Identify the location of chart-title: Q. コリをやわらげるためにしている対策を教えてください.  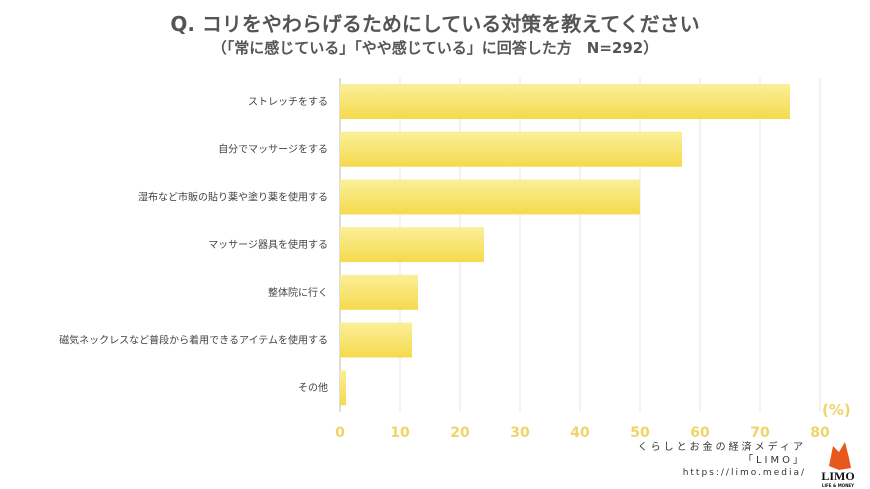
(435, 24).